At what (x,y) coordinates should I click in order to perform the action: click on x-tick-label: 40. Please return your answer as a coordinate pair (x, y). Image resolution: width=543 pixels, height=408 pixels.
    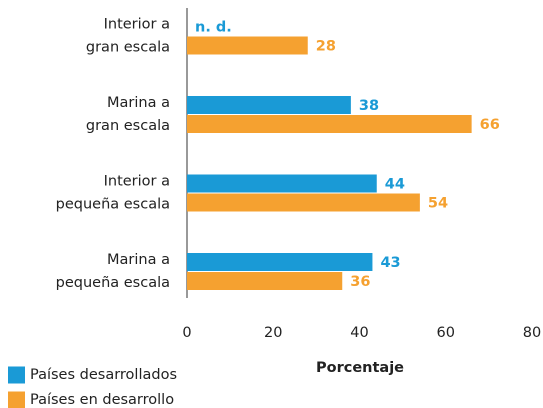
    Looking at the image, I should click on (359, 333).